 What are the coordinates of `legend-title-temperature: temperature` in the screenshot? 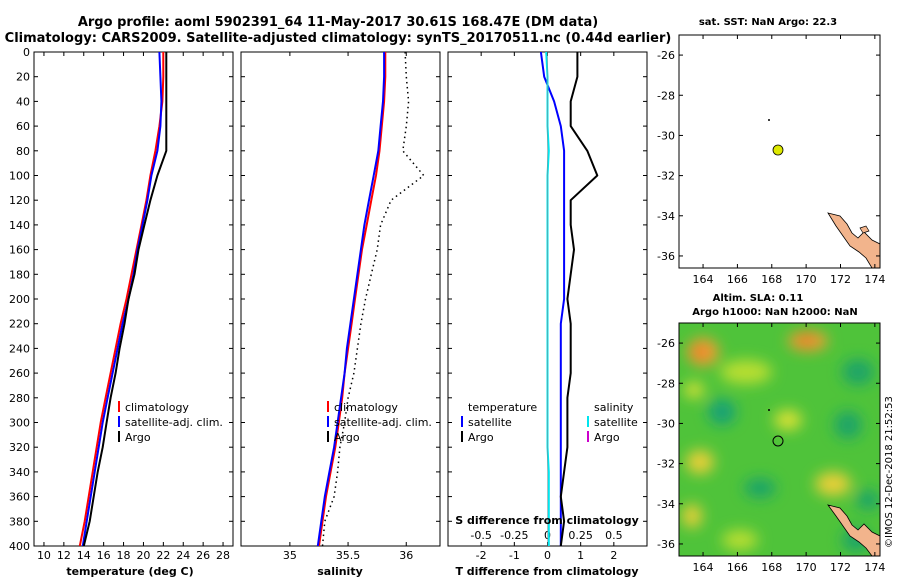 It's located at (502, 407).